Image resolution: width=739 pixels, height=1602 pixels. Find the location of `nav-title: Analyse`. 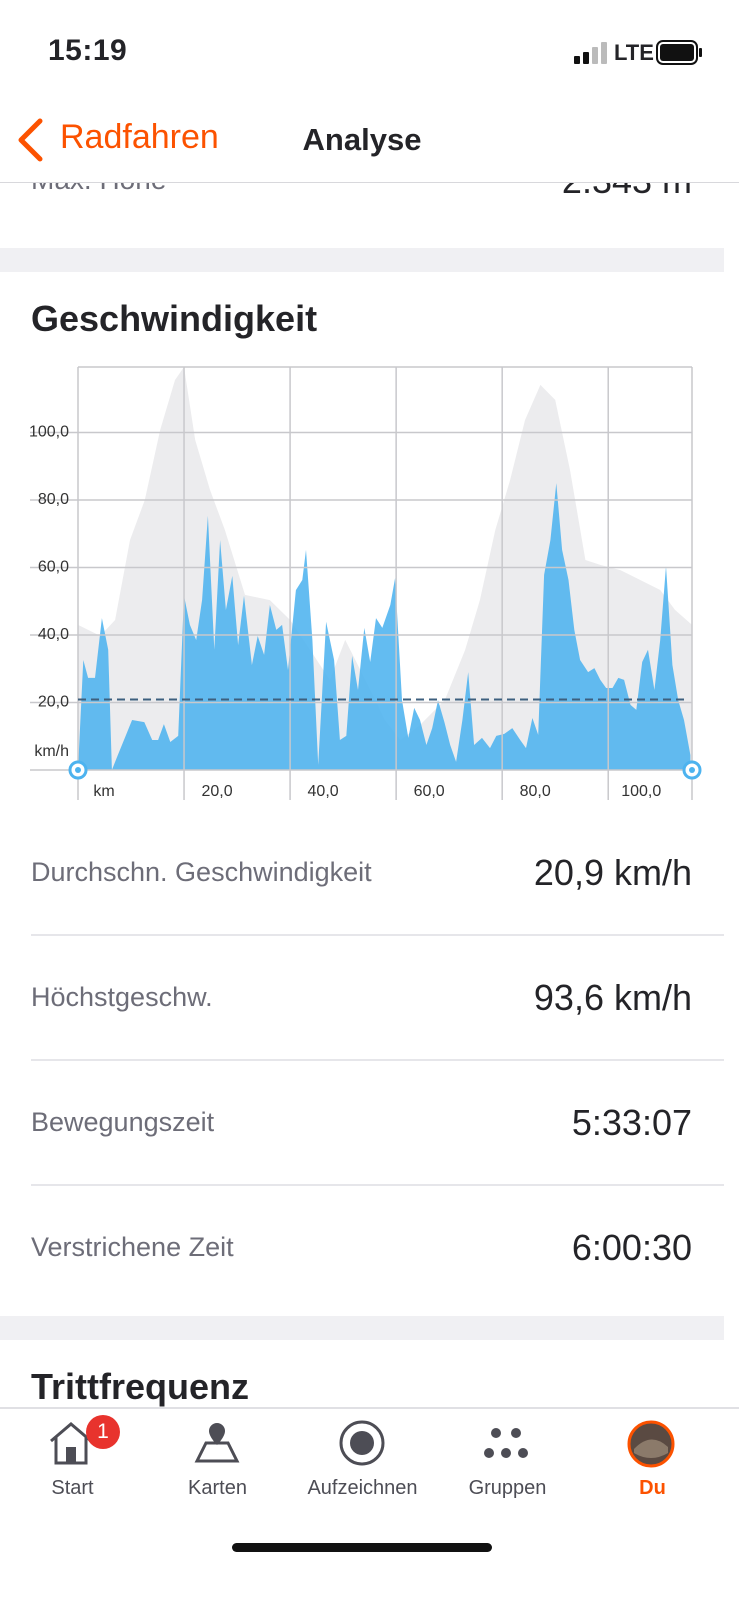

nav-title: Analyse is located at coordinates (362, 139).